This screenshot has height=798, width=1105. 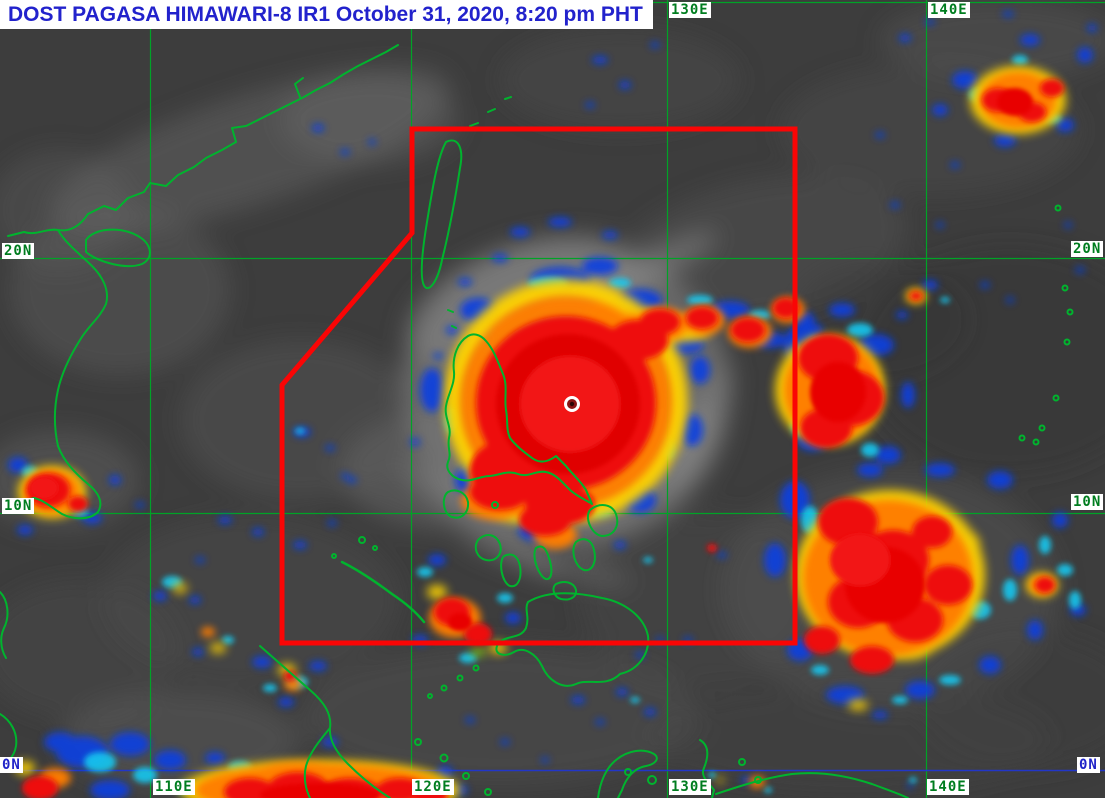 What do you see at coordinates (1088, 765) in the screenshot?
I see `grid-label-0n-7: 0N` at bounding box center [1088, 765].